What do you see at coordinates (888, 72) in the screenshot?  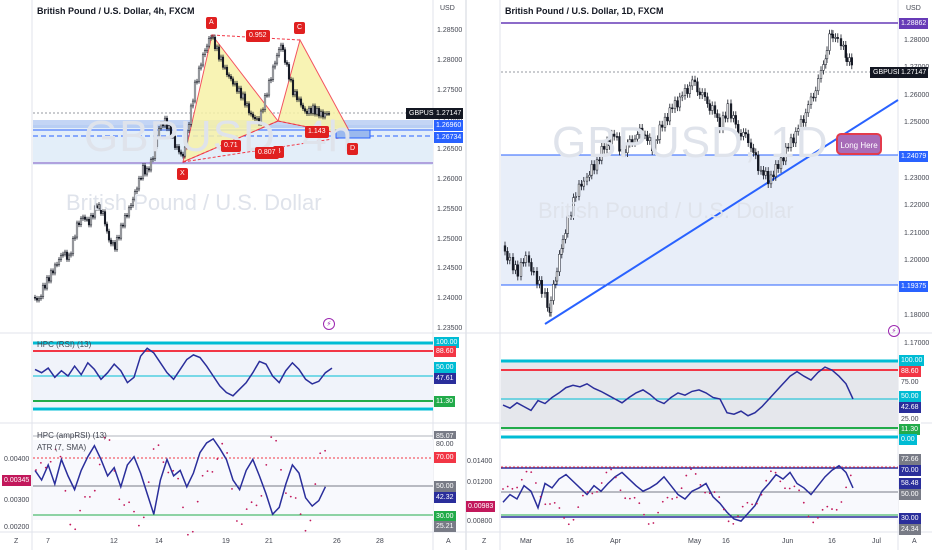 I see `right-symbol-label: GBPUSD` at bounding box center [888, 72].